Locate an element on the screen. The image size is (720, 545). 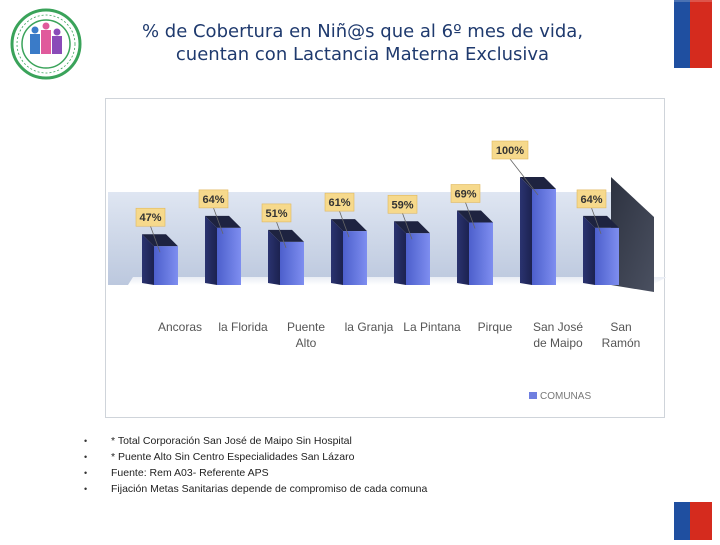
category-label: la Florida is located at coordinates (243, 327).